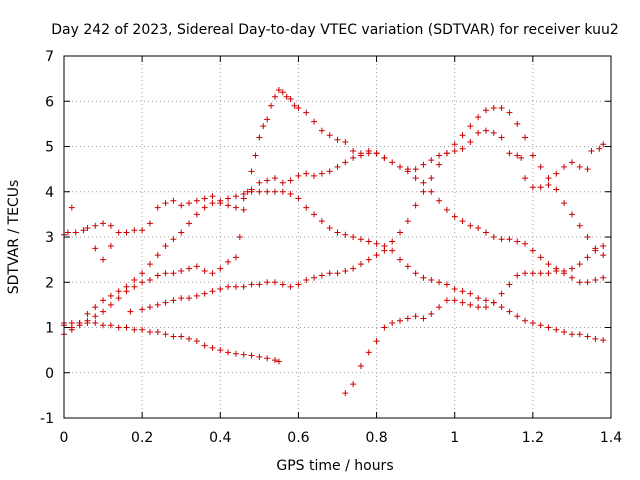  Describe the element at coordinates (171, 342) in the screenshot. I see `series-sat-e` at that location.